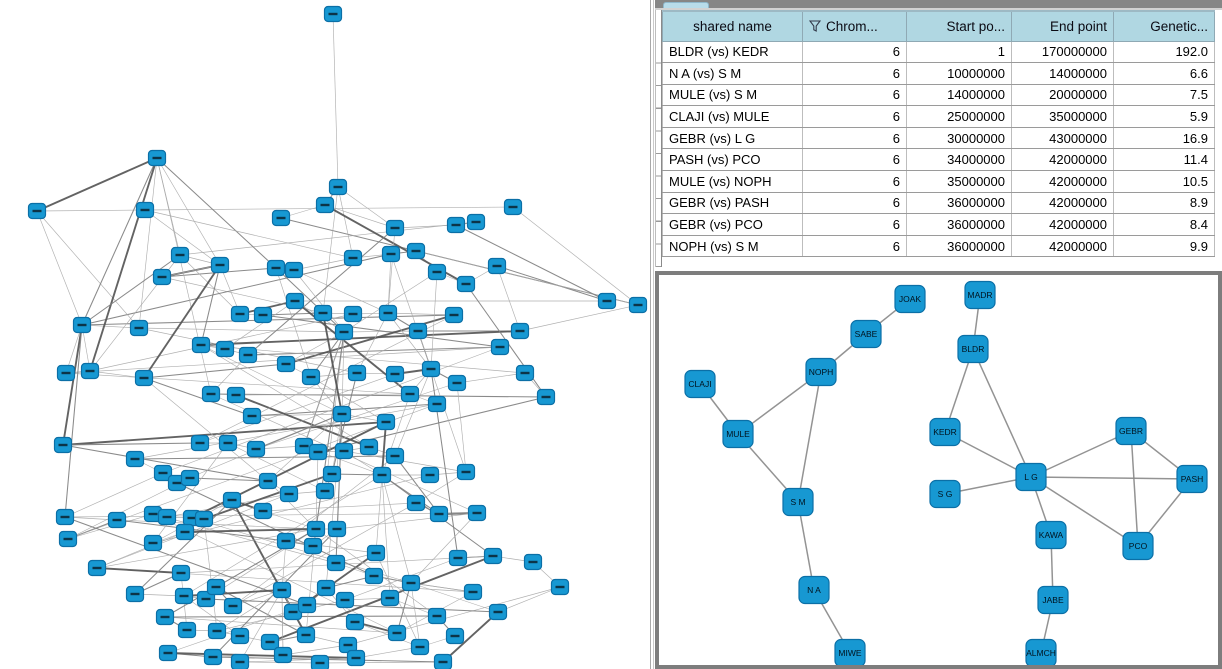  Describe the element at coordinates (938, 73) in the screenshot. I see `table-row: N A (vs) S M 6 10000000 14000000 6.6` at that location.